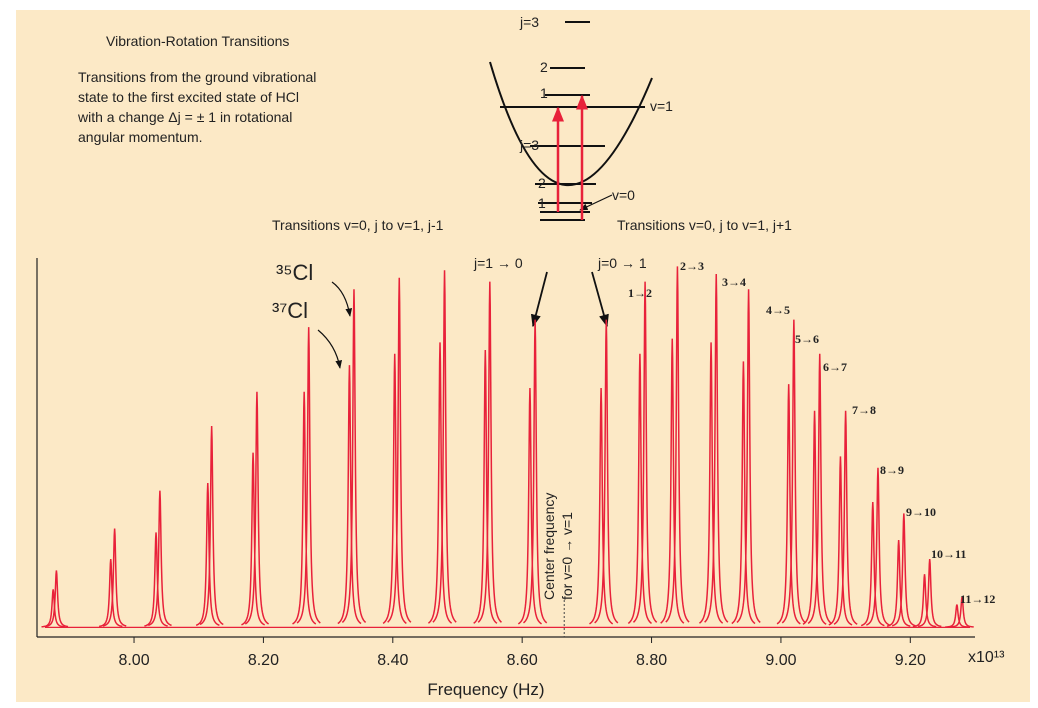 The height and width of the screenshot is (708, 1038). I want to click on description-line: angular momentum., so click(140, 137).